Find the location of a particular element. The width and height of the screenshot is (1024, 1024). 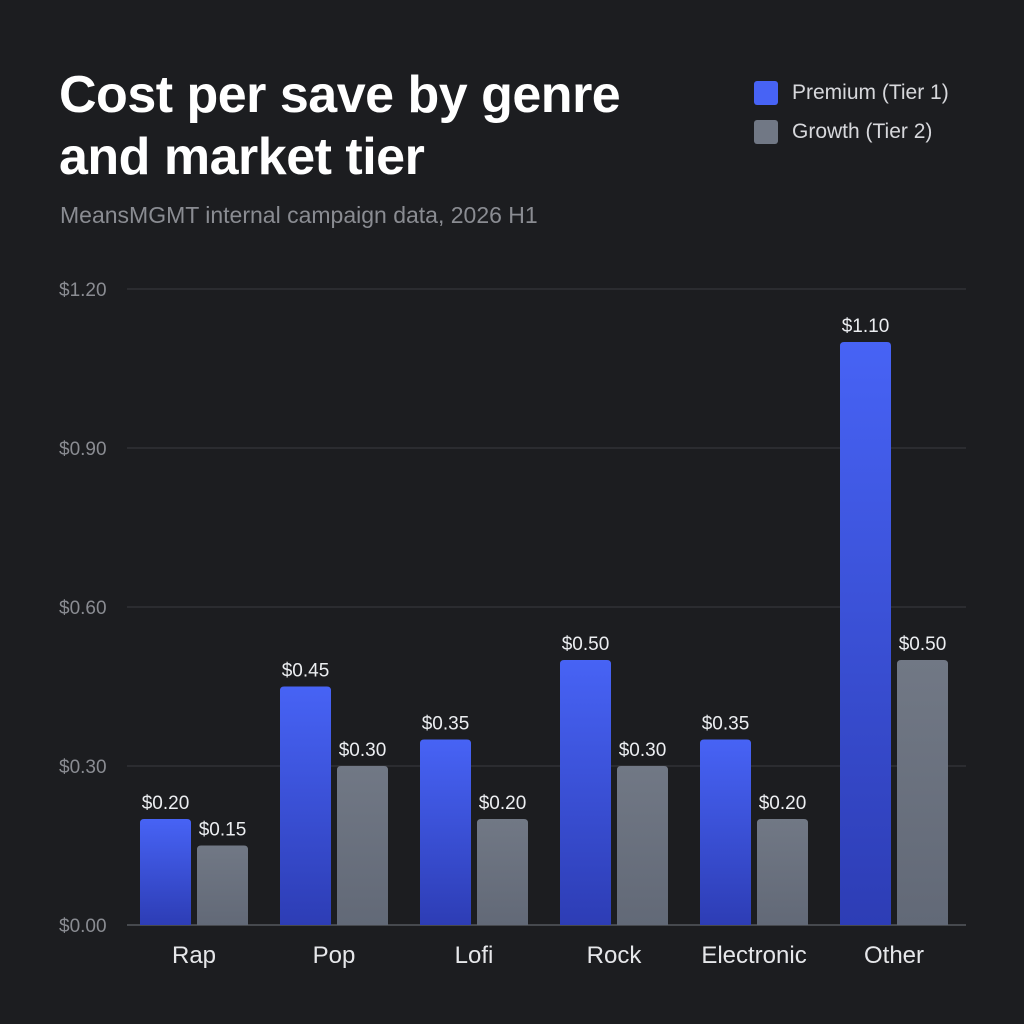

x-category-label: Pop is located at coordinates (334, 955).